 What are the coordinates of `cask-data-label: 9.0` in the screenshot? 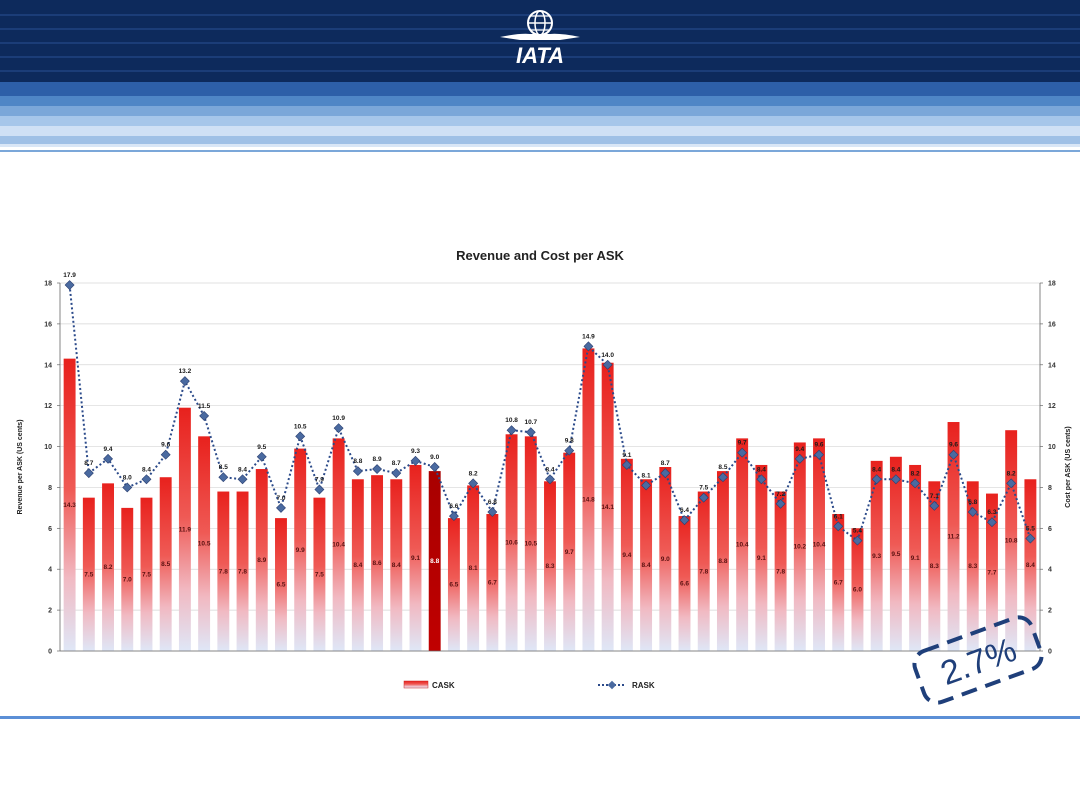 It's located at (665, 559).